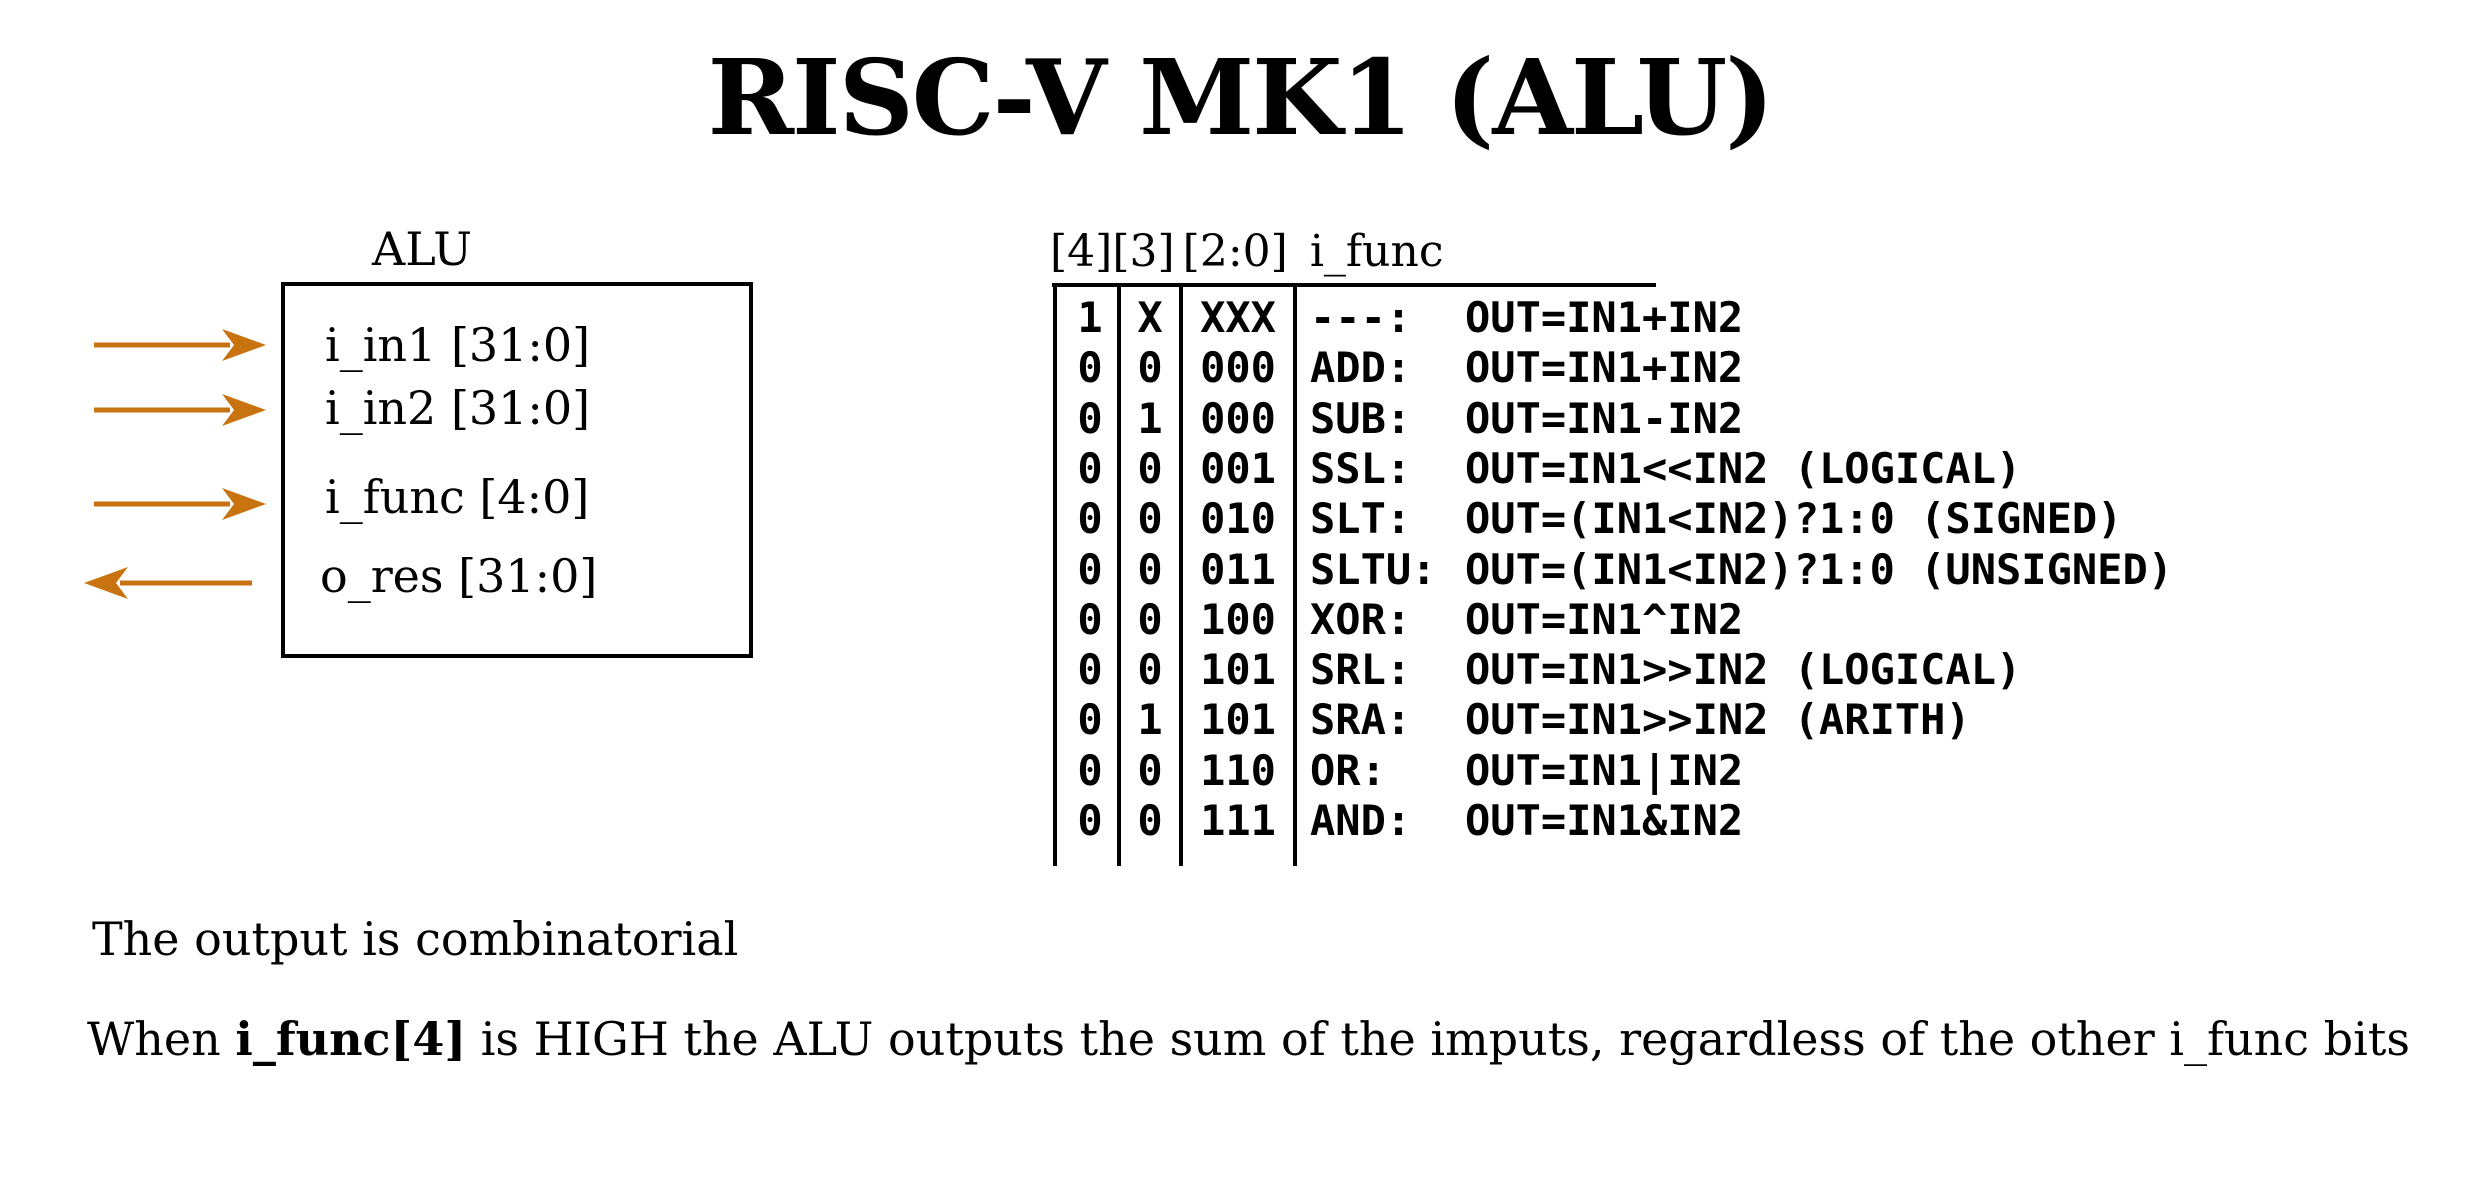 The width and height of the screenshot is (2480, 1181). Describe the element at coordinates (1238, 619) in the screenshot. I see `bits2-0-cell: 100` at that location.